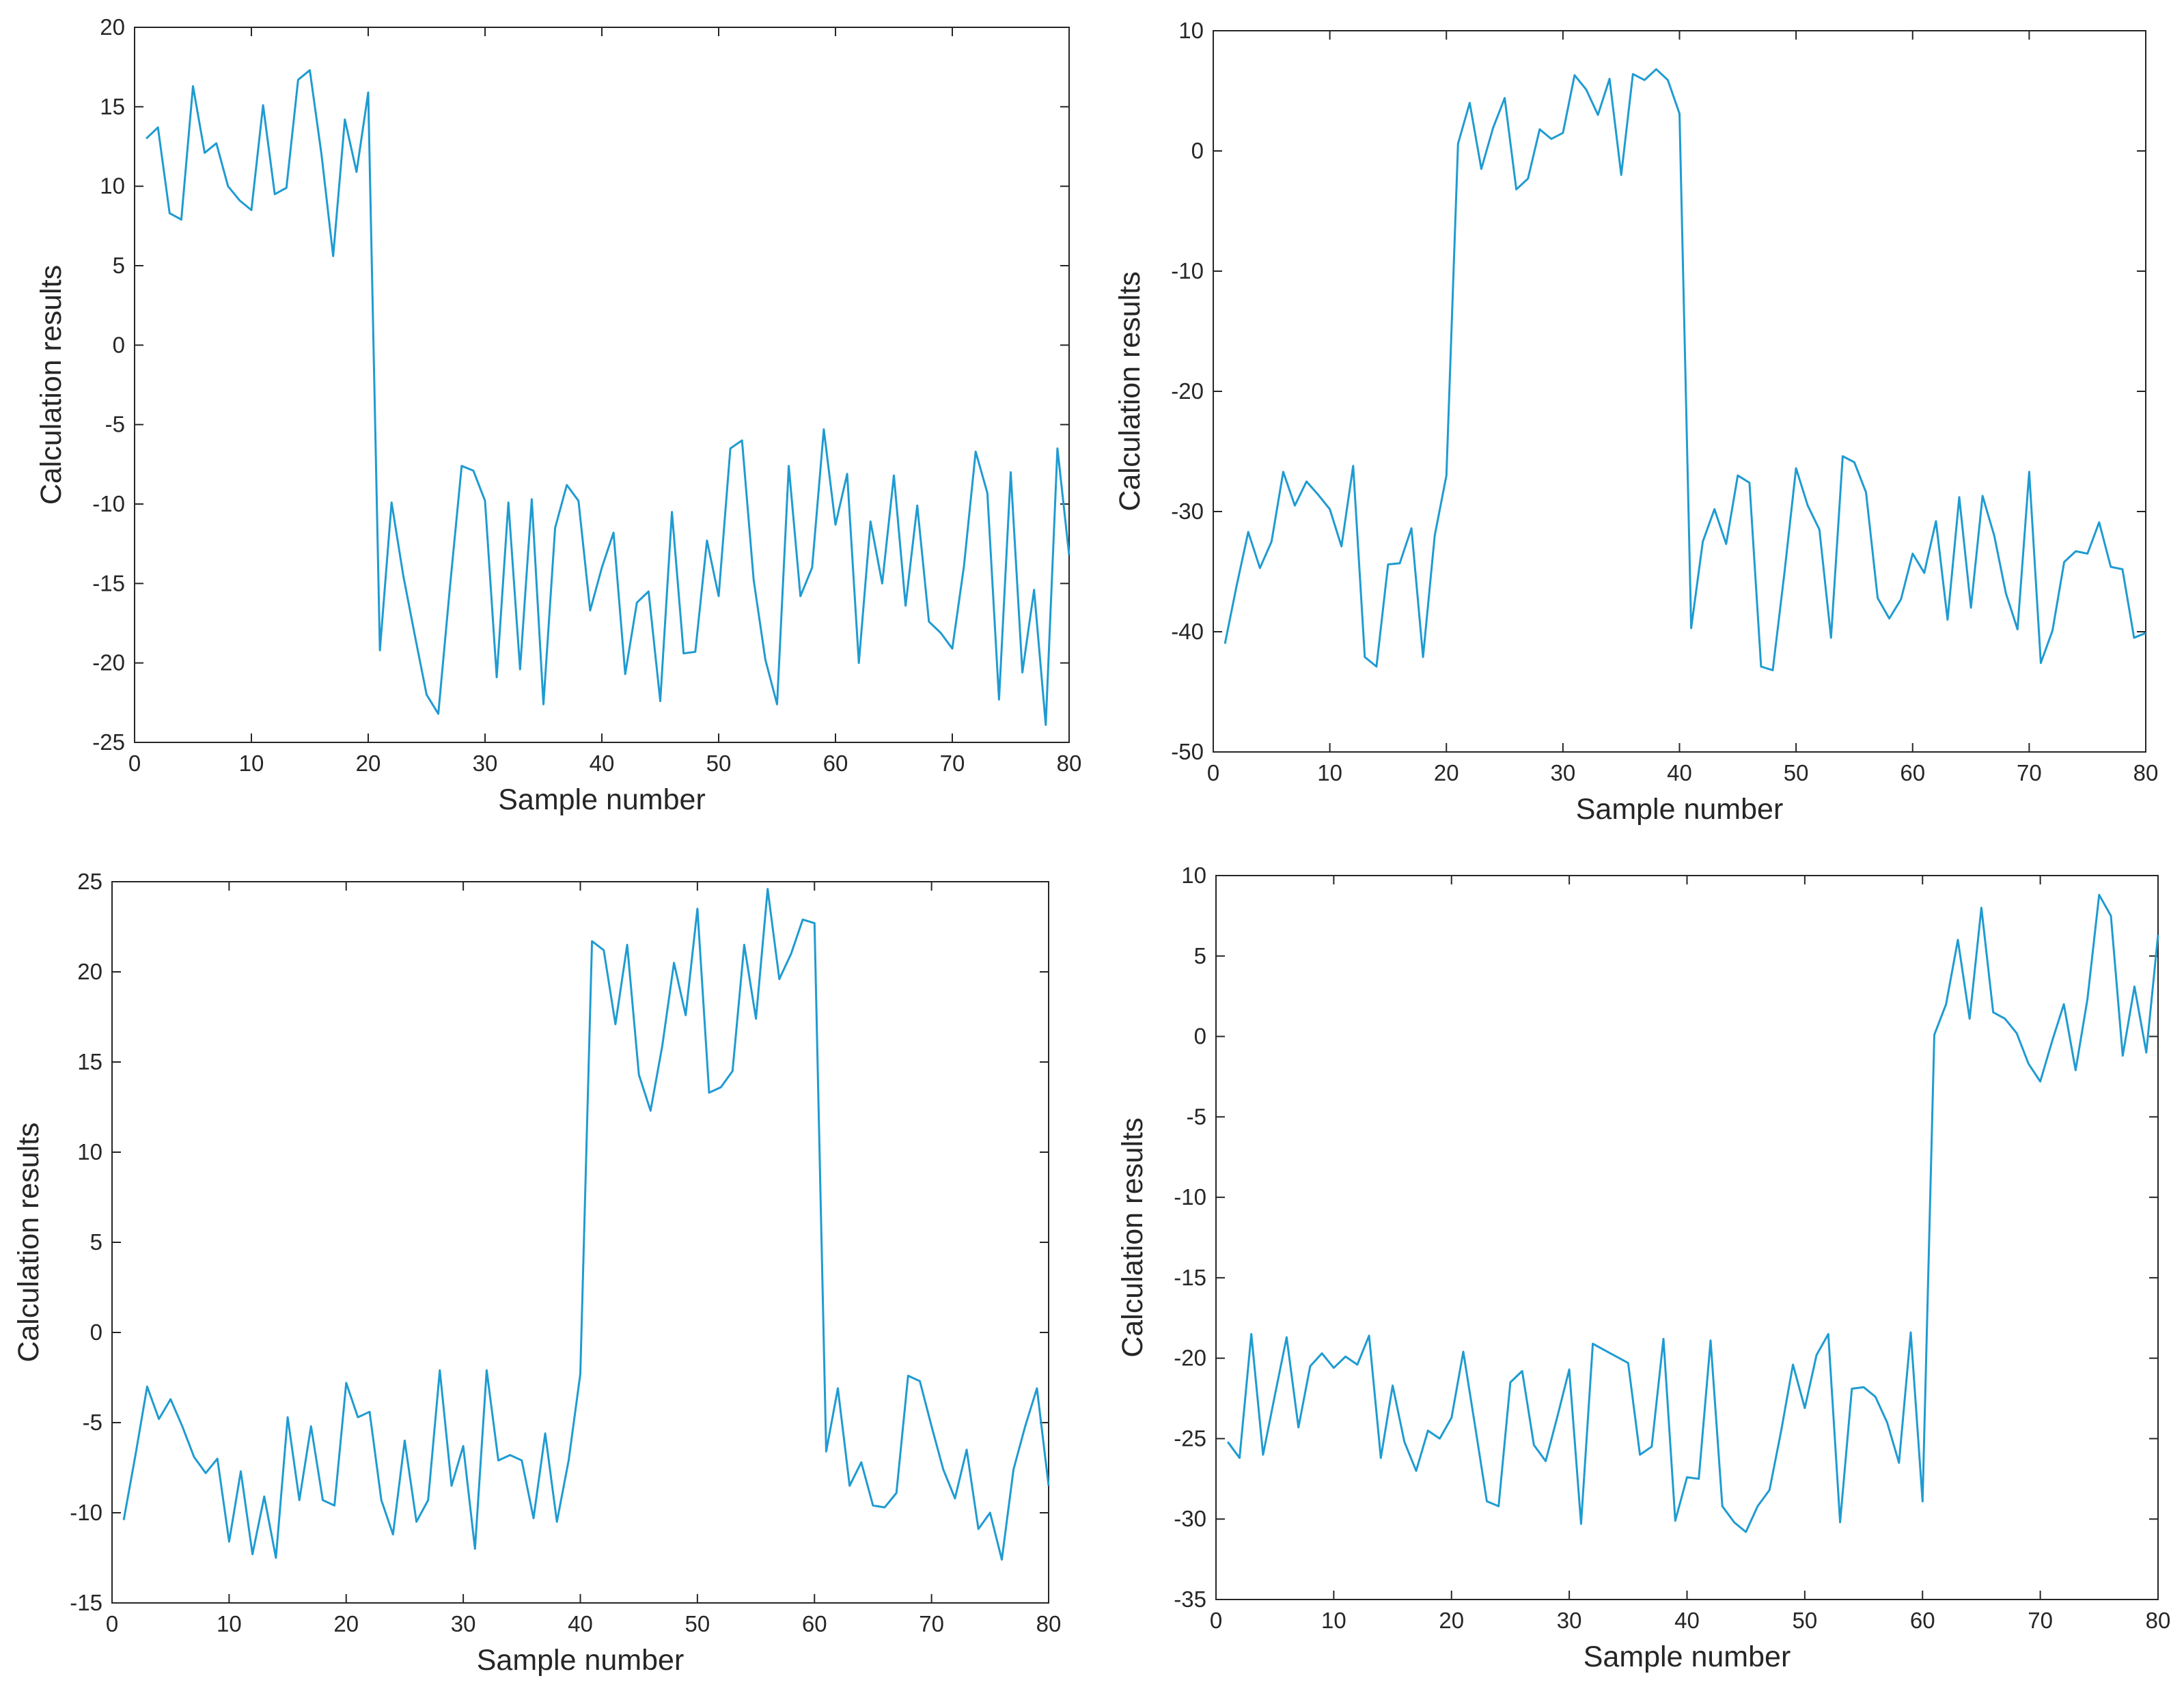  I want to click on y-tick-label: 25, so click(89, 881).